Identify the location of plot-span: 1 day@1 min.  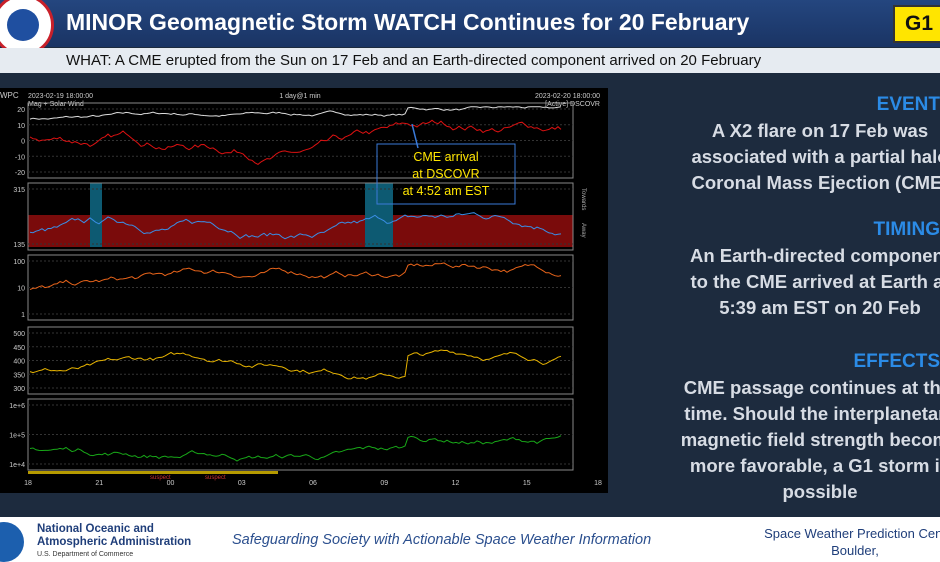
(299, 96).